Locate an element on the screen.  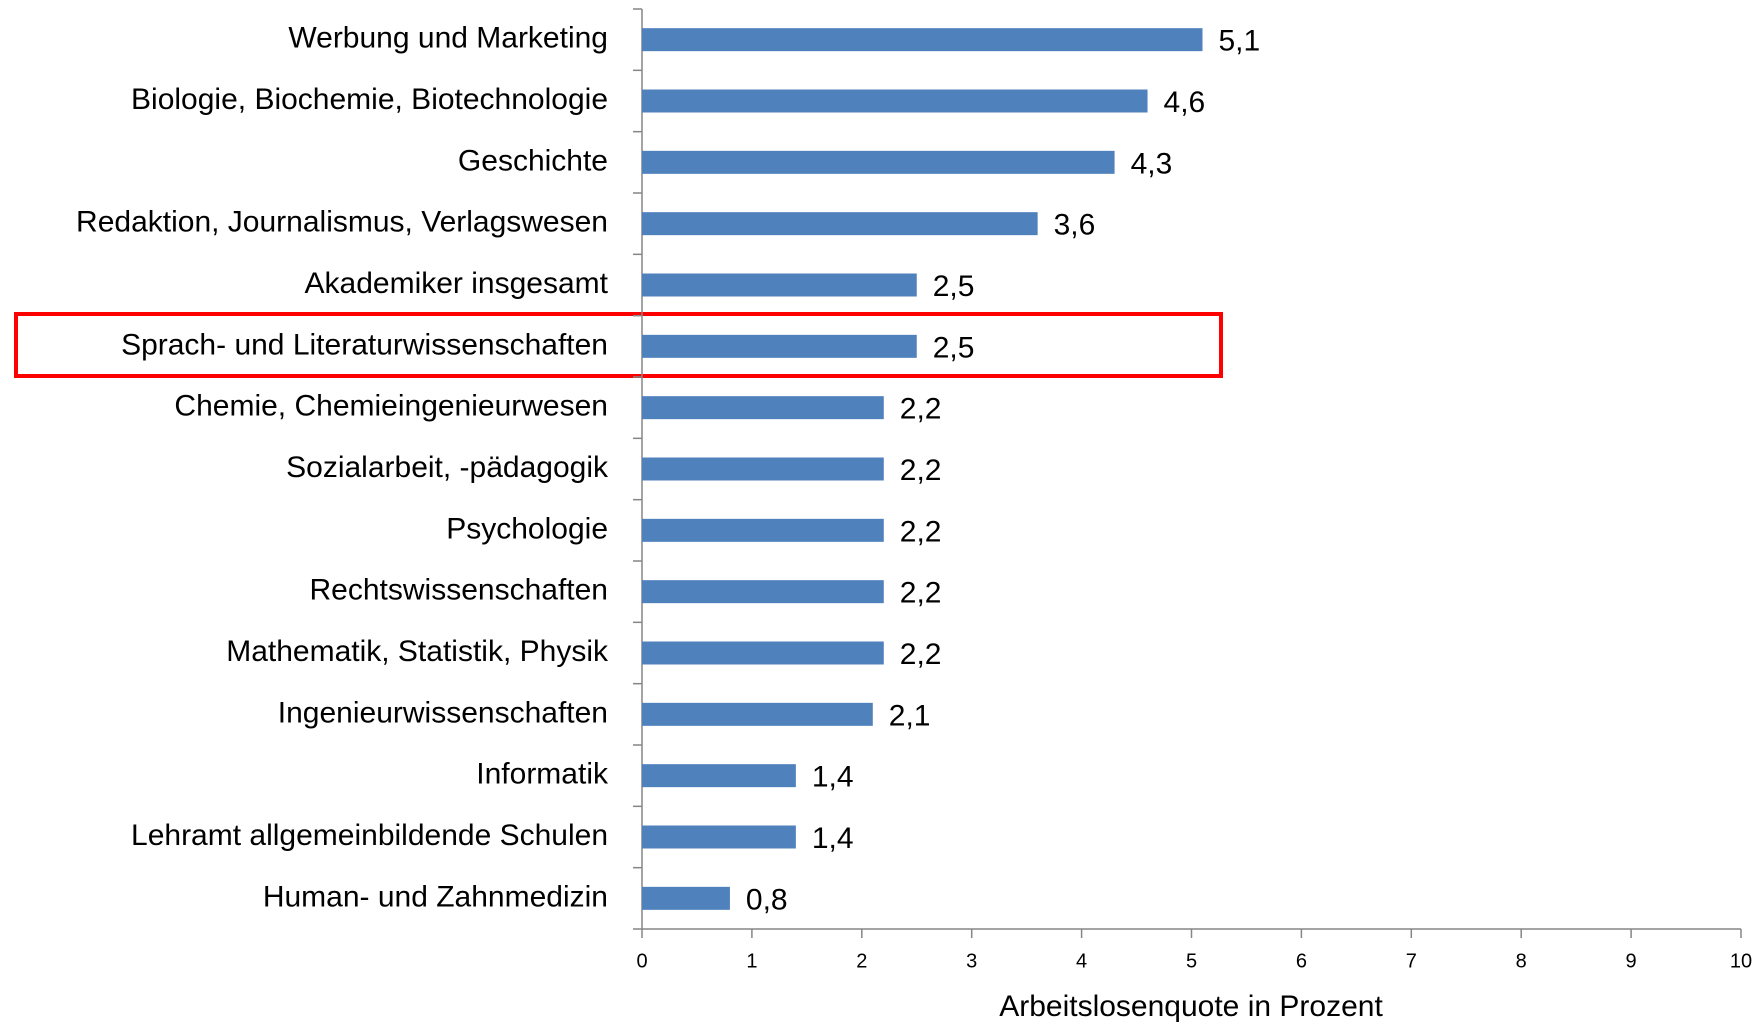
y-tick-label: Sozialarbeit, -pädagogik is located at coordinates (447, 467).